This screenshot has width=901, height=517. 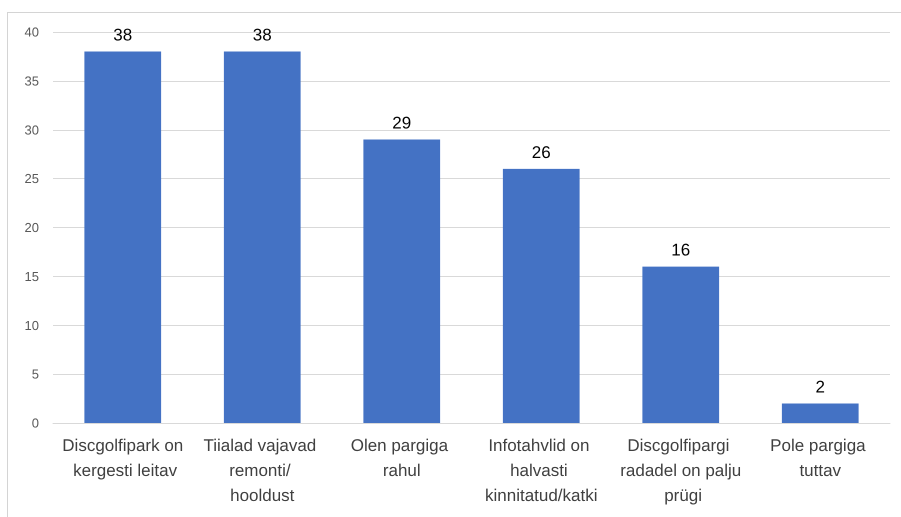 I want to click on y-tick-label: 35, so click(x=31, y=80).